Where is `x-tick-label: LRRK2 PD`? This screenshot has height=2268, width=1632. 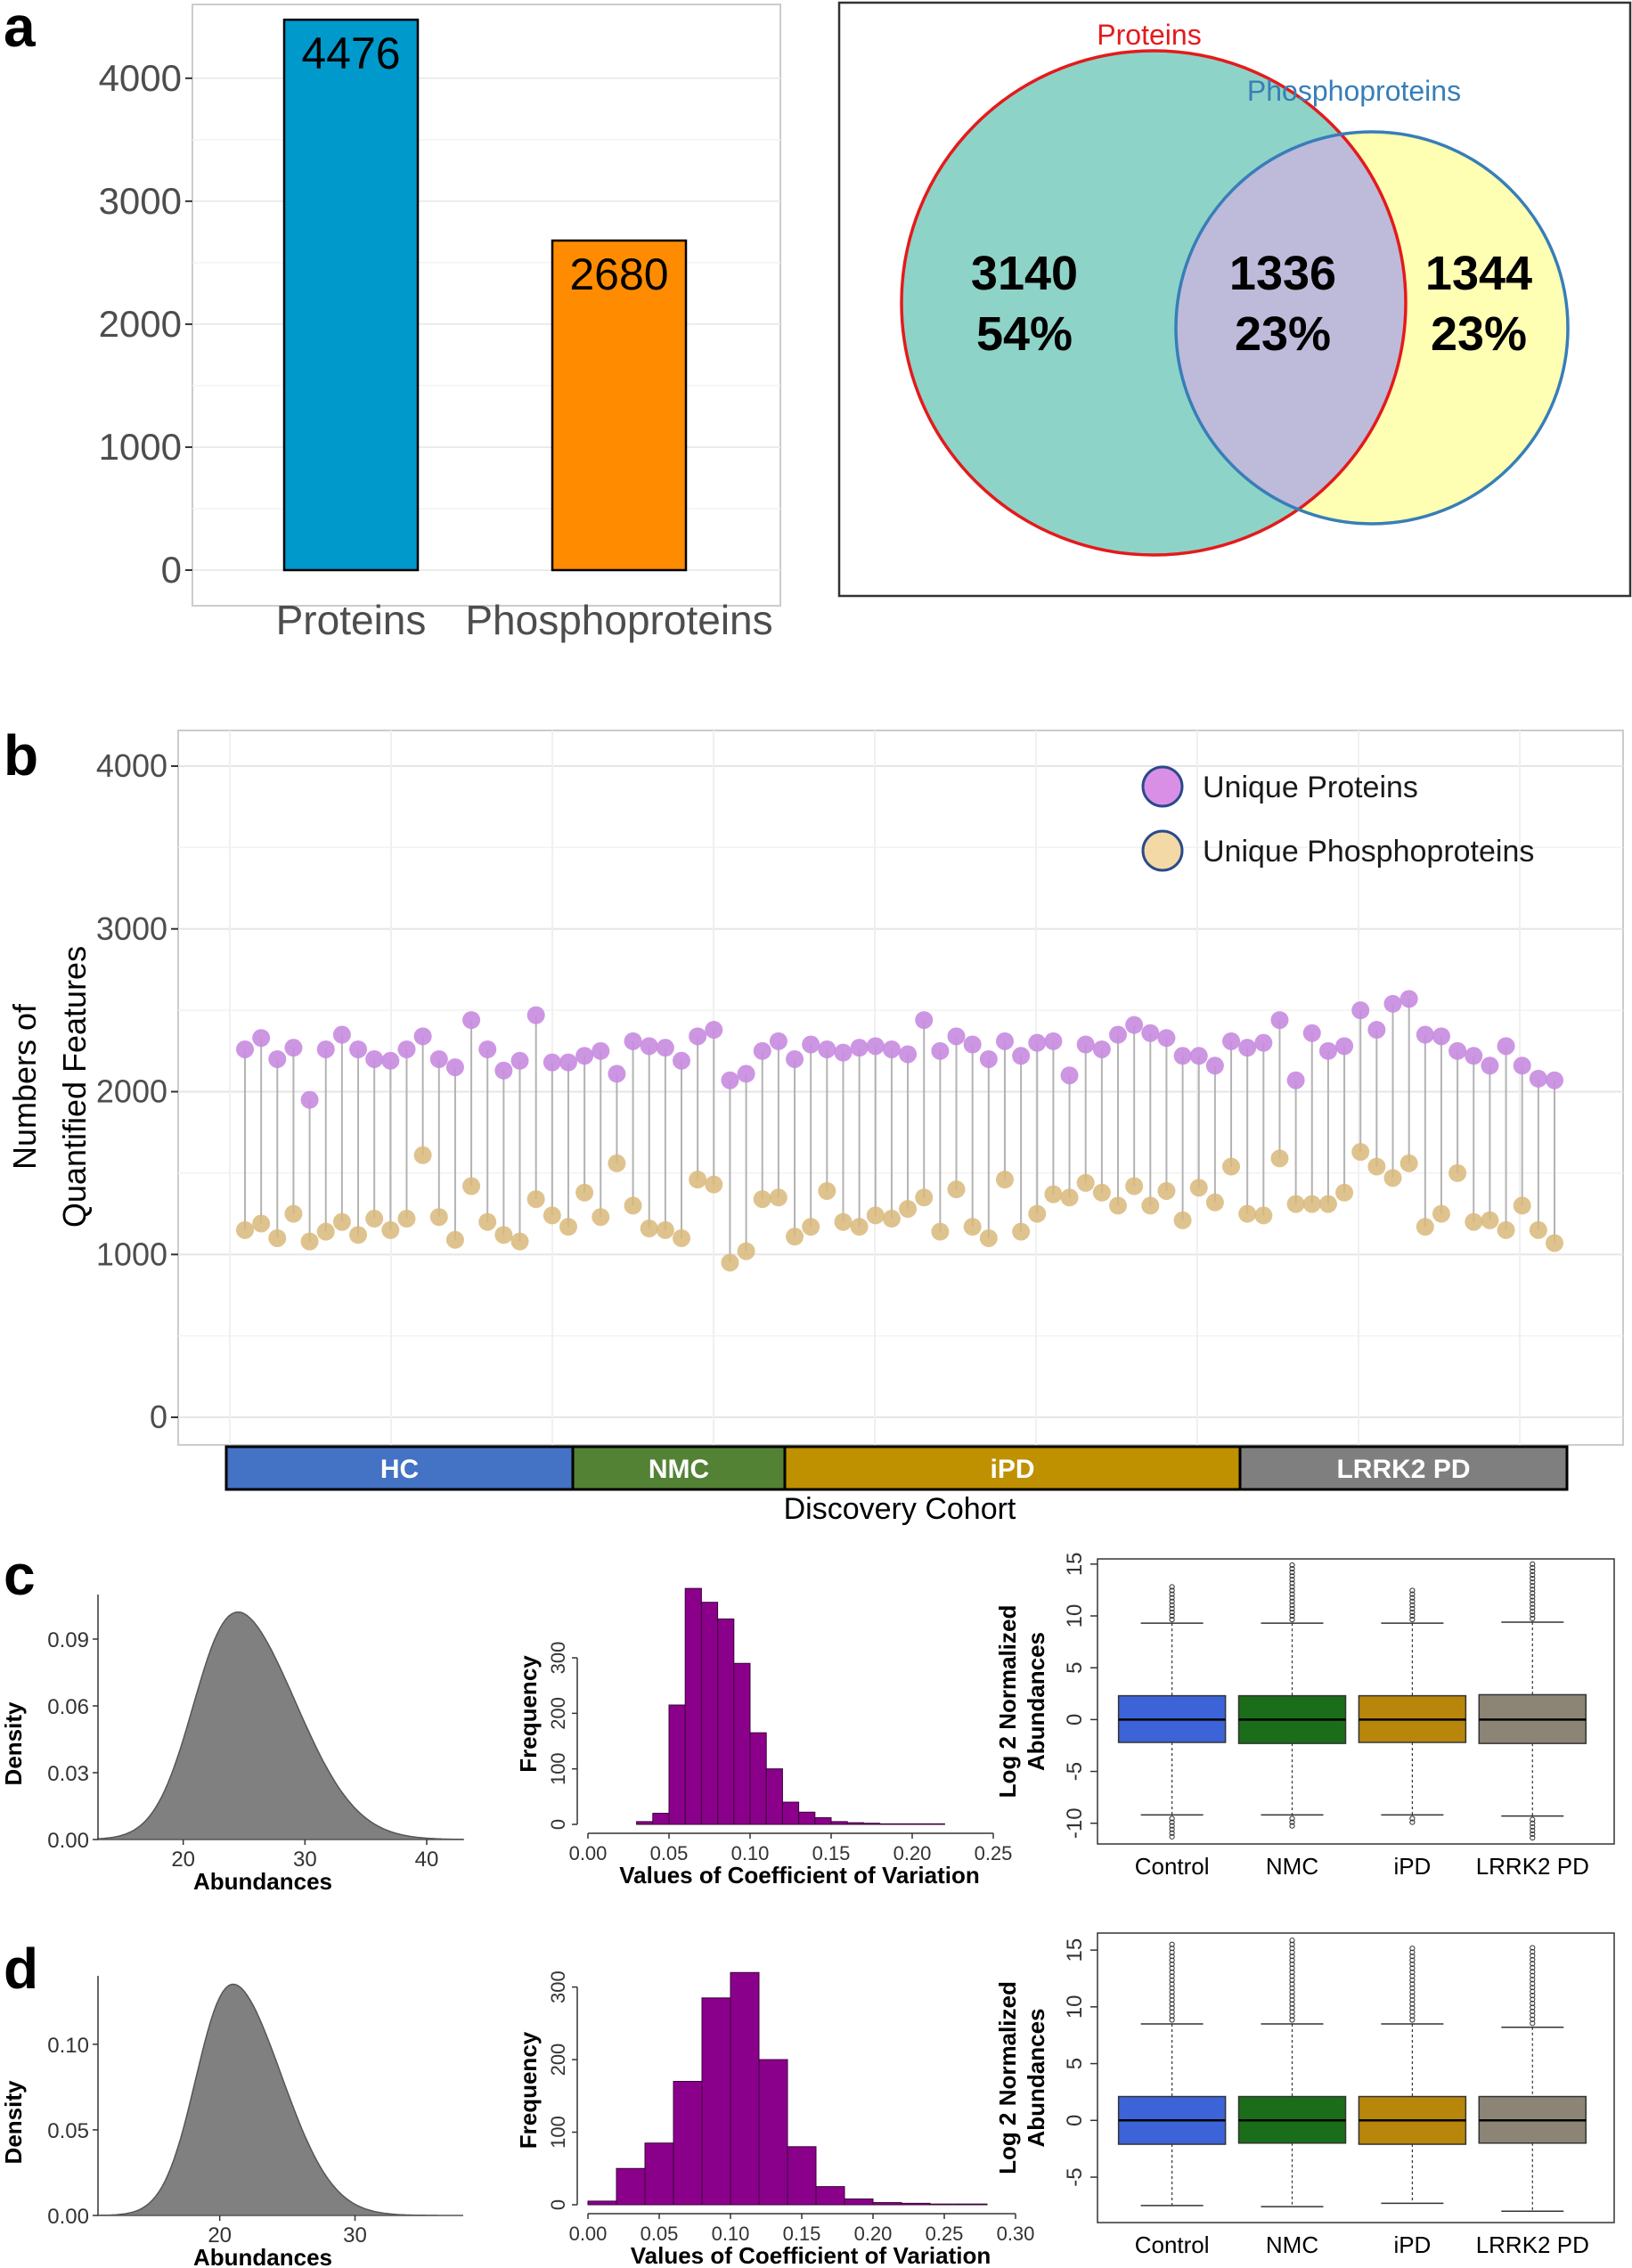 x-tick-label: LRRK2 PD is located at coordinates (1532, 1866).